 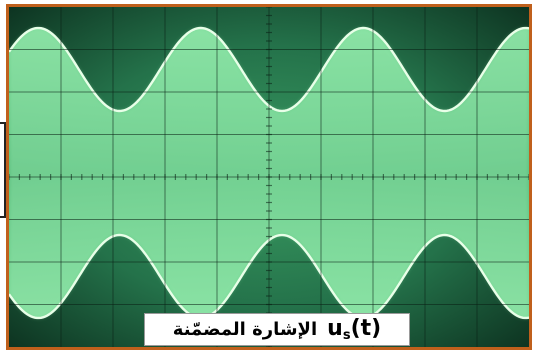 I want to click on caption-label: الإشارة المضمّنة, so click(x=245, y=329).